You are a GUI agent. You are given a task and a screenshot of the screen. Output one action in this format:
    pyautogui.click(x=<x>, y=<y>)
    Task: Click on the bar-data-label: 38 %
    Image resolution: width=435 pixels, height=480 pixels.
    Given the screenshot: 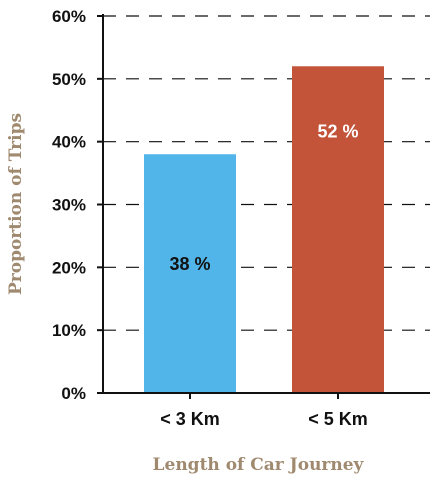 What is the action you would take?
    pyautogui.click(x=189, y=264)
    